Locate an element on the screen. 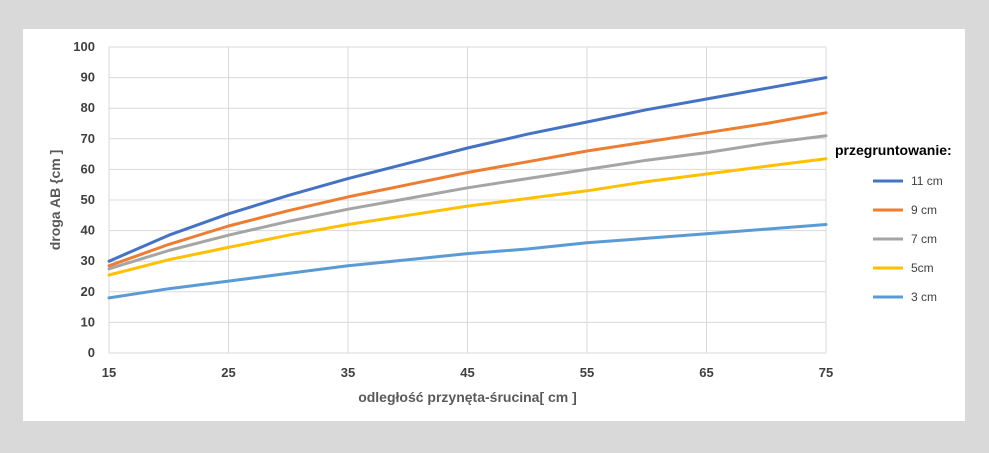 The image size is (989, 453). y-tick-label: 70 is located at coordinates (88, 138).